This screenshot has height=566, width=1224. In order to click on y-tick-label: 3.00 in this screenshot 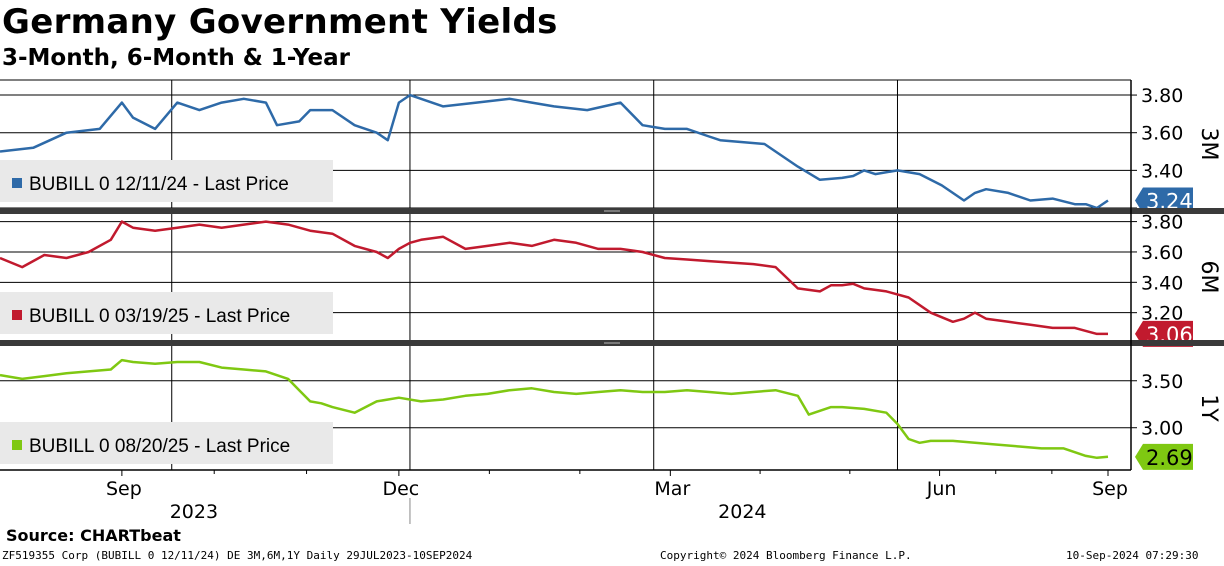, I will do `click(1162, 429)`.